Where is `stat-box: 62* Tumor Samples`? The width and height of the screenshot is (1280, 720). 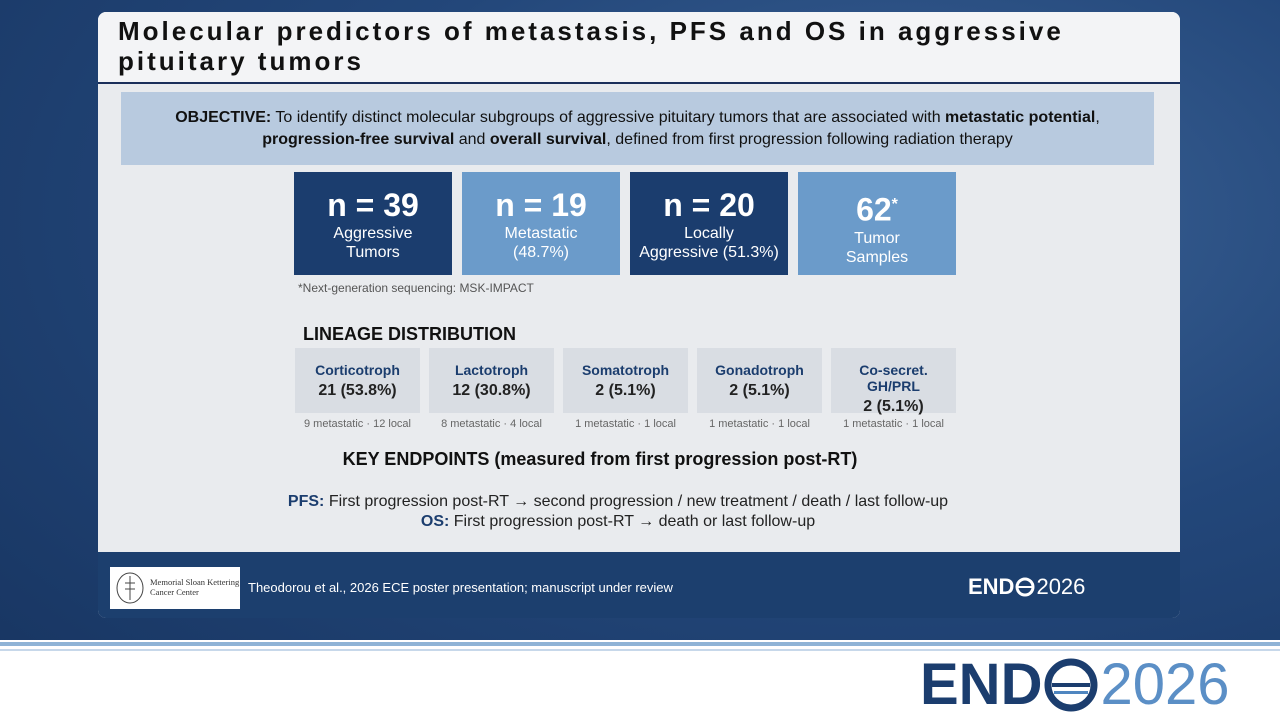 stat-box: 62* Tumor Samples is located at coordinates (877, 223).